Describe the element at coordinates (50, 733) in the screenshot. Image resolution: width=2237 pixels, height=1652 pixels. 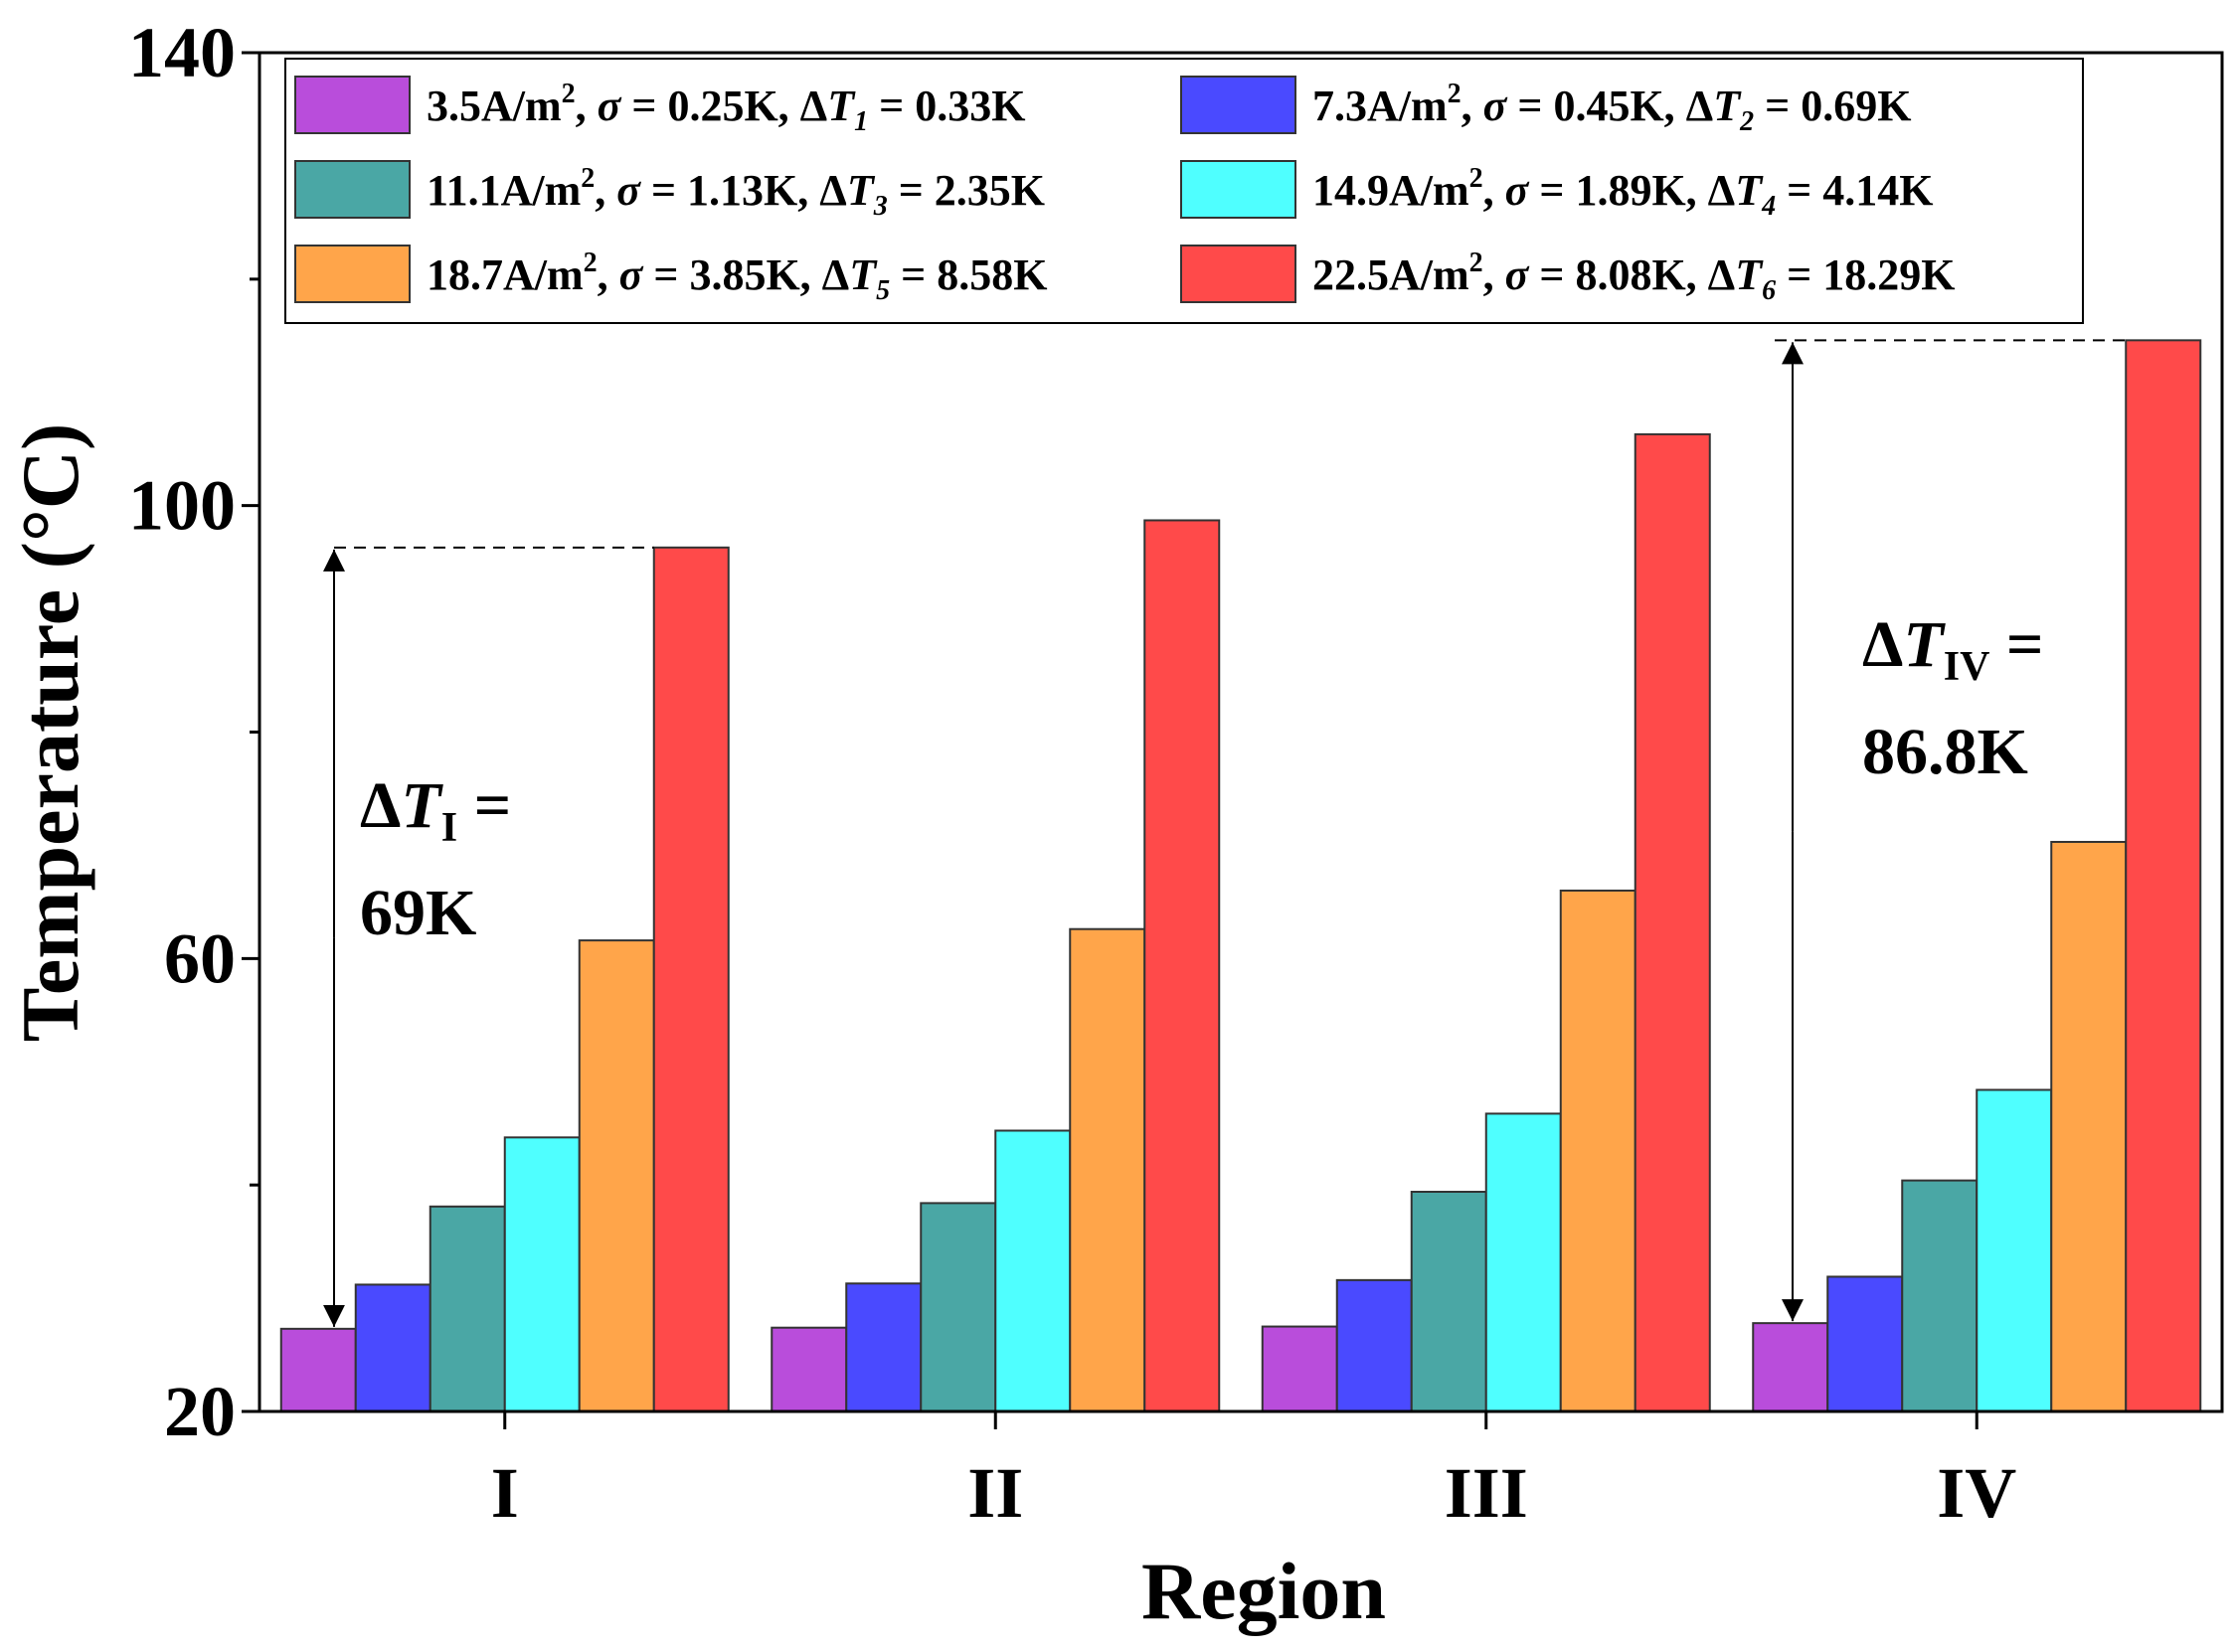
I see `y-axis-title: Temperature (°C)` at that location.